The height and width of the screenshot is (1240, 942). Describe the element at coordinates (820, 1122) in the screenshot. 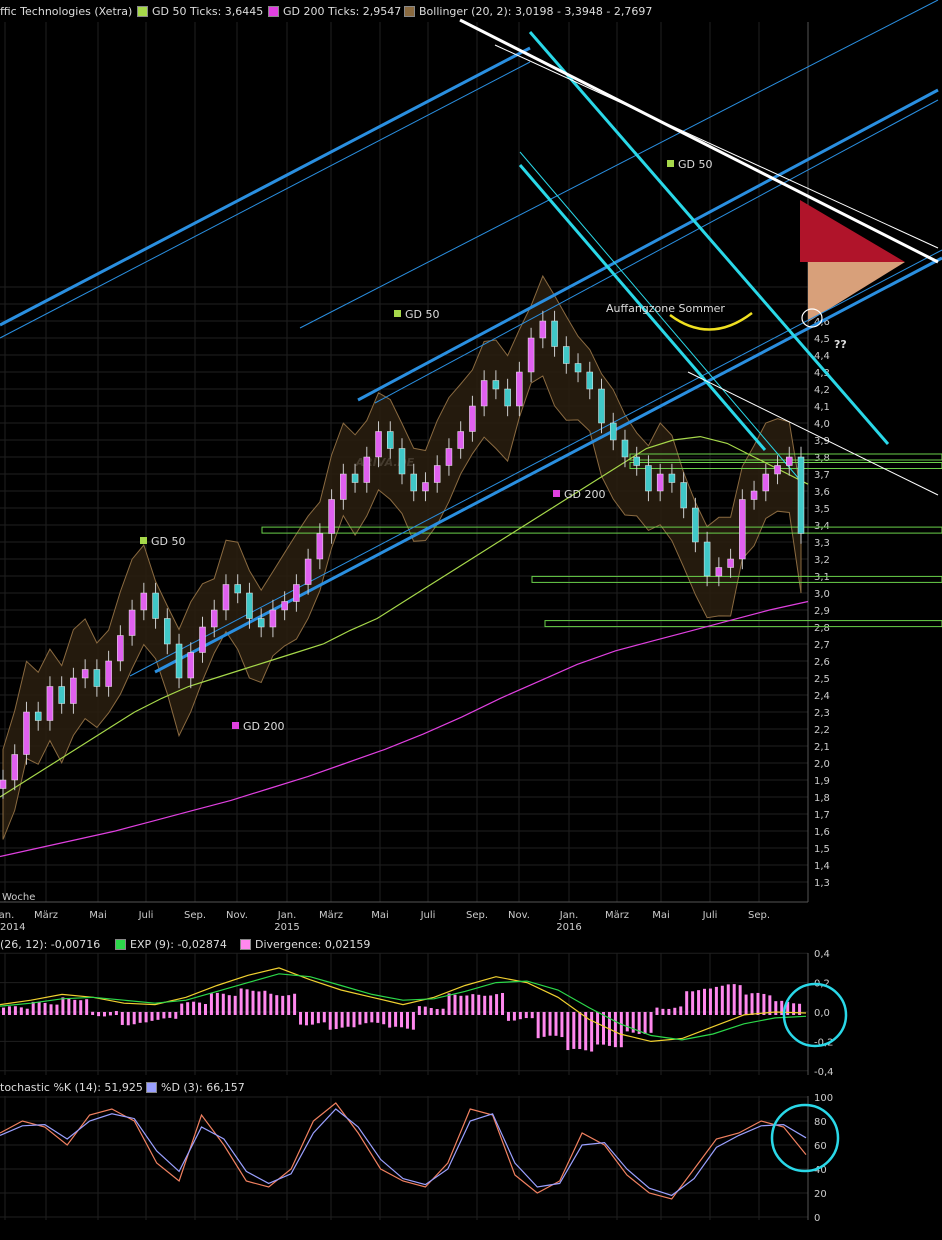

I see `stoch-y-tick-label: 80` at that location.